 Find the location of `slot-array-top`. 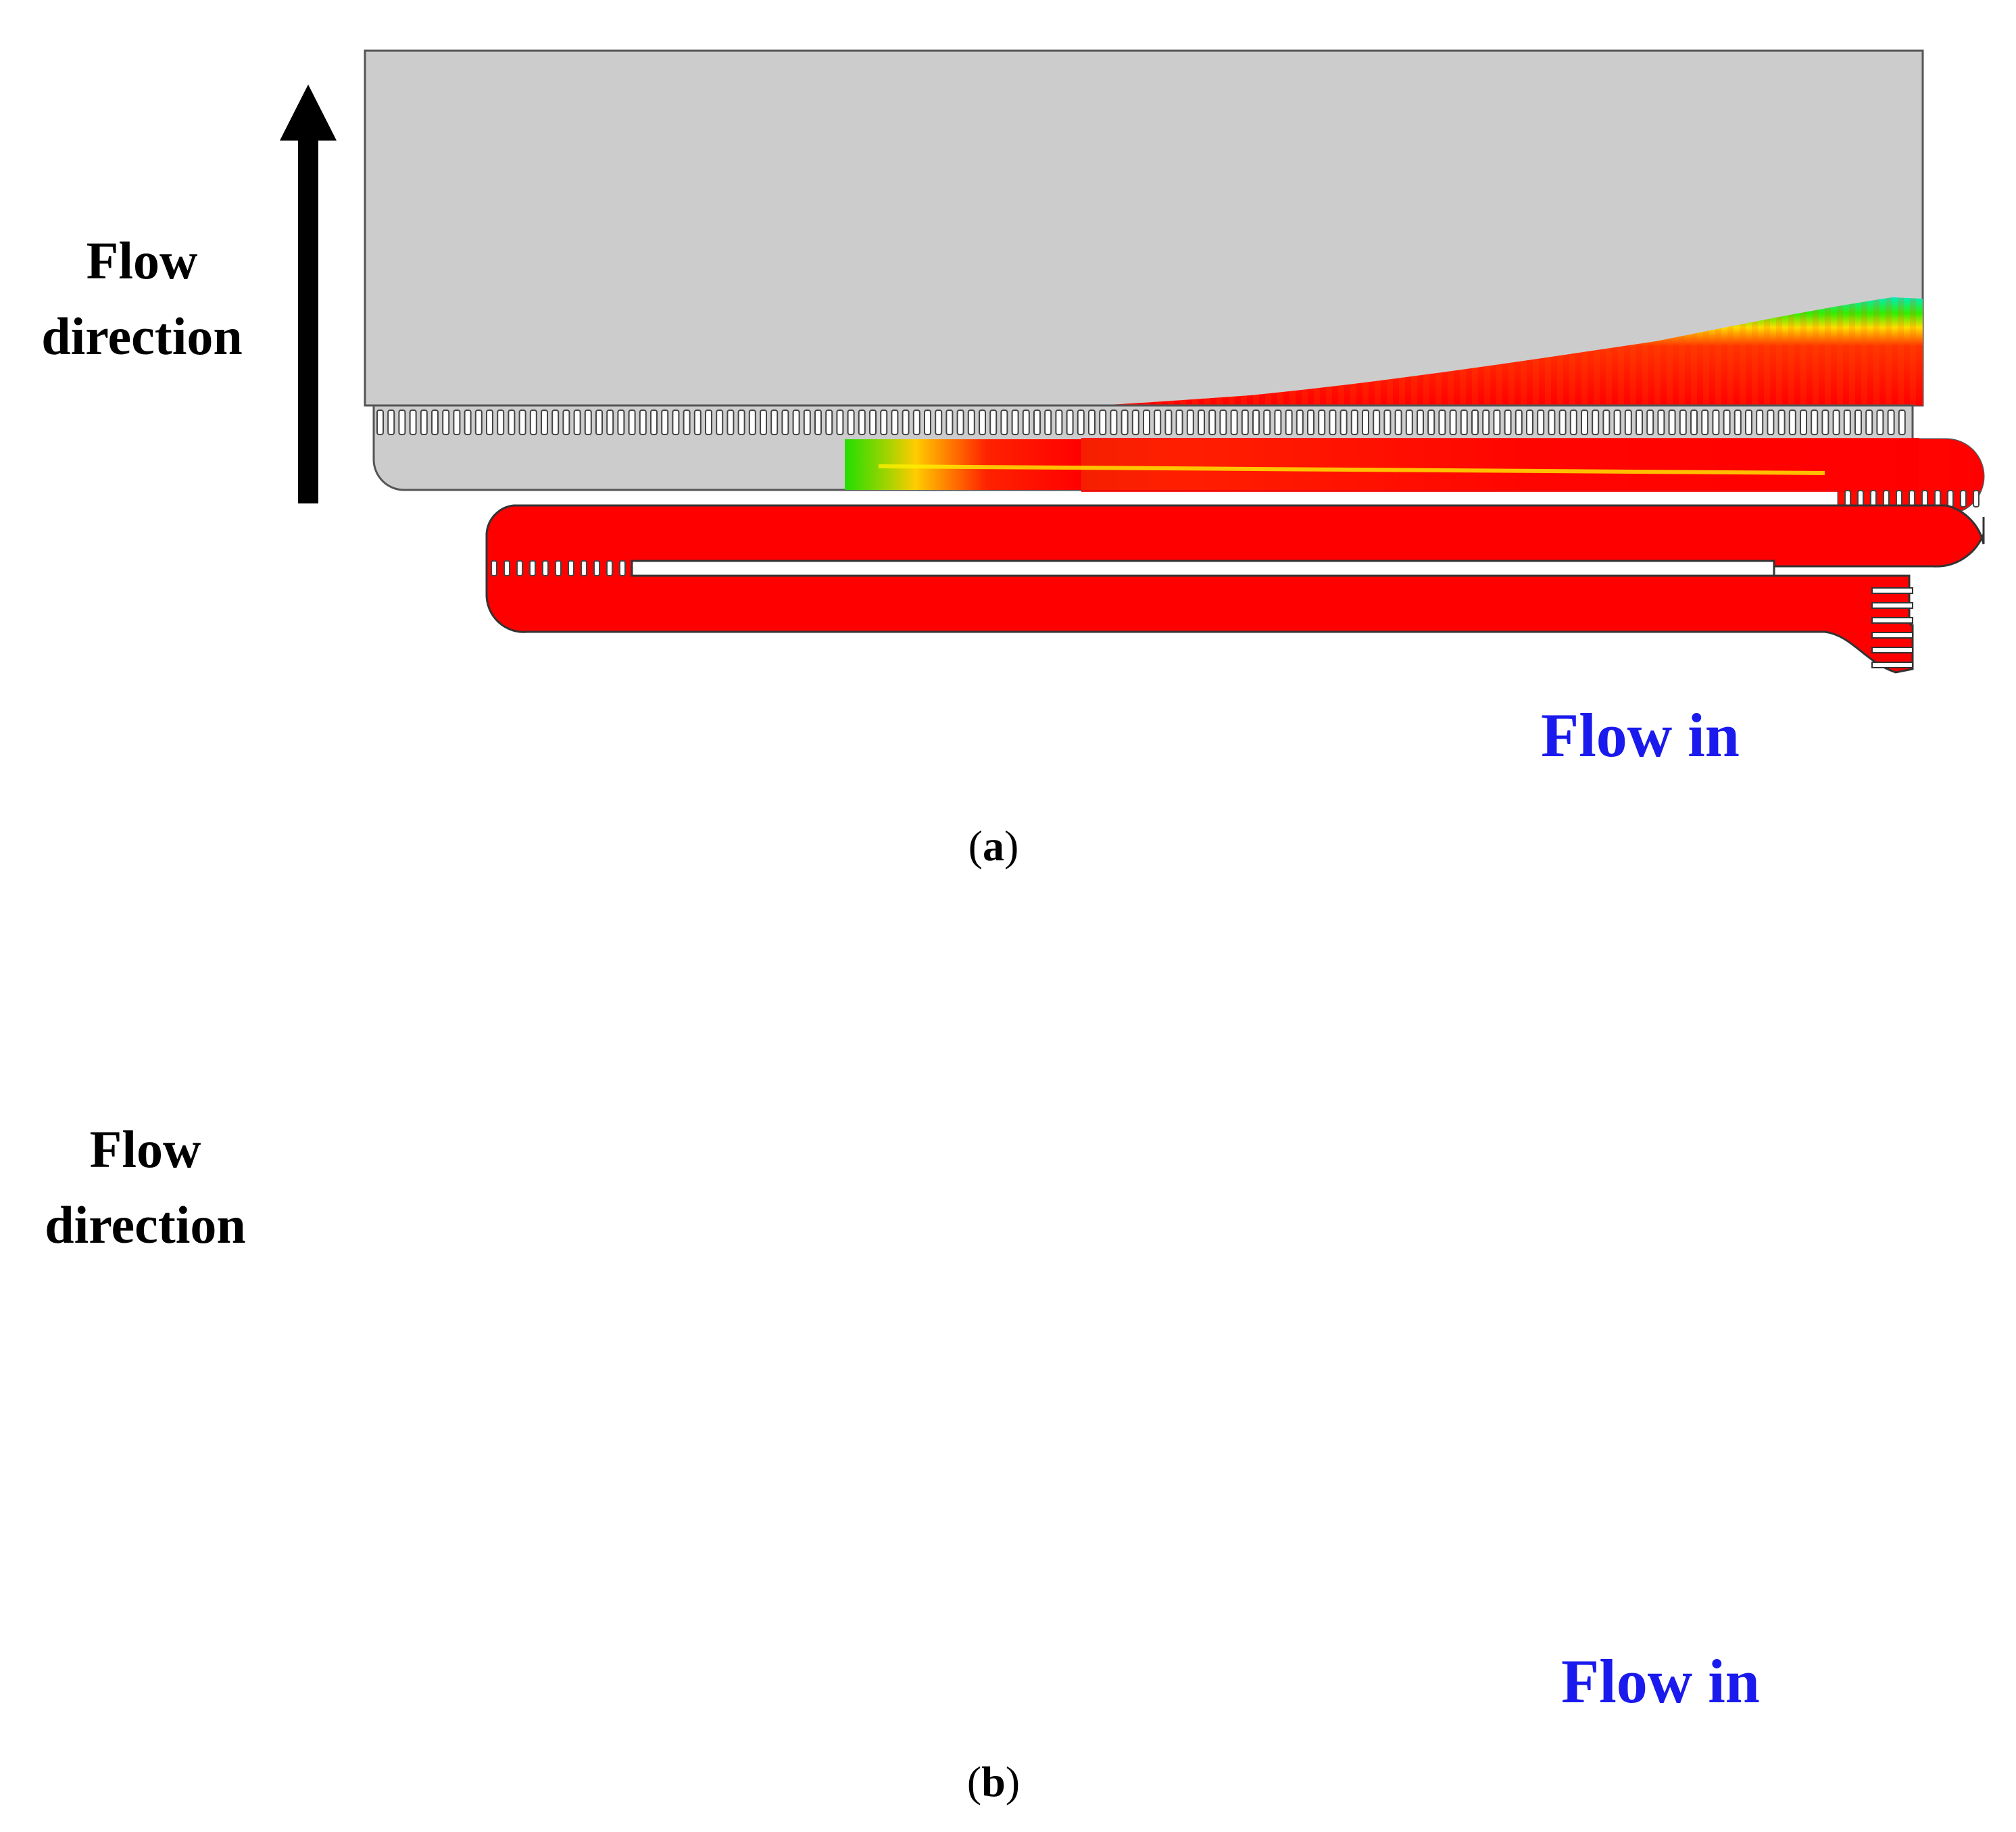

slot-array-top is located at coordinates (1141, 422).